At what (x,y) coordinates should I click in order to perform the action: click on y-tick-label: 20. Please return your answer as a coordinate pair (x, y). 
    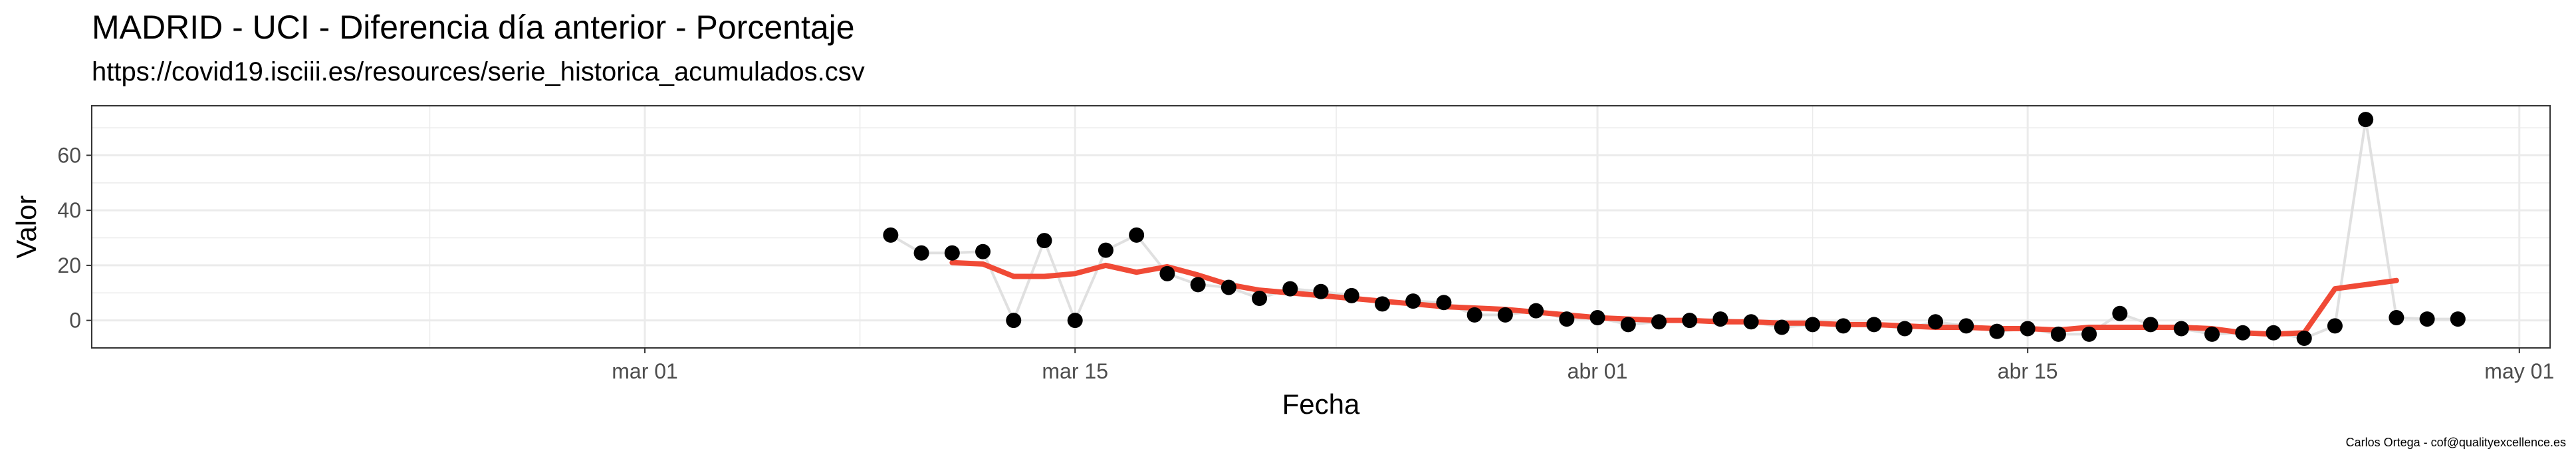
    Looking at the image, I should click on (69, 265).